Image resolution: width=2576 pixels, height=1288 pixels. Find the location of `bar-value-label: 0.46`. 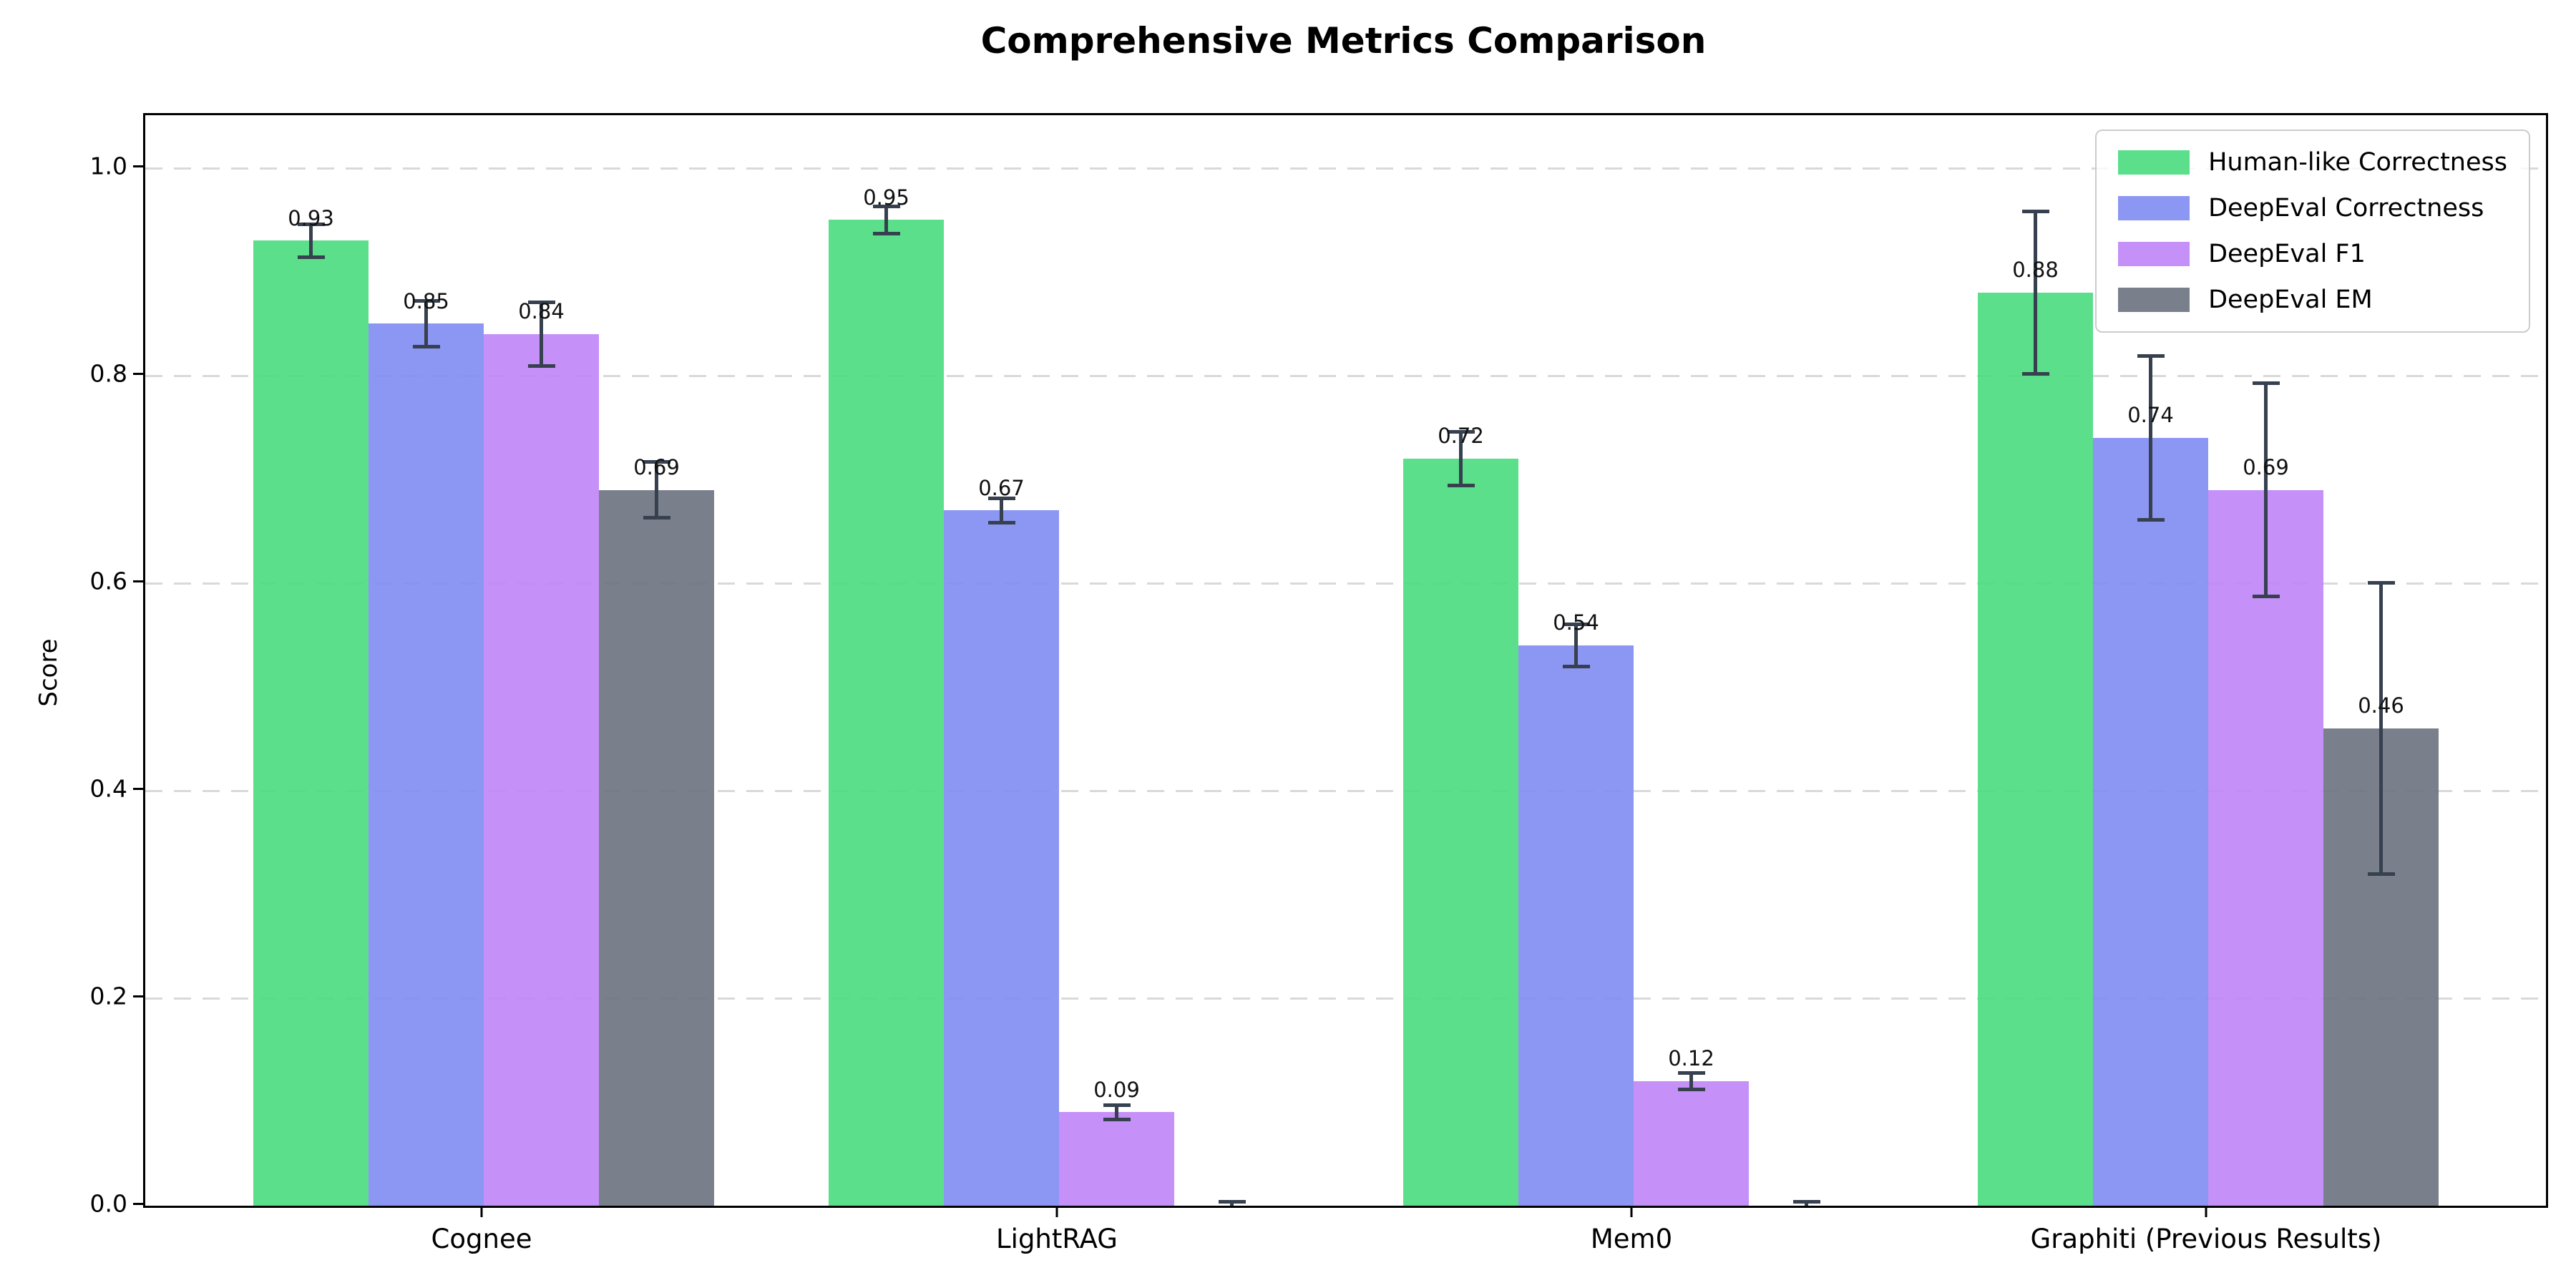

bar-value-label: 0.46 is located at coordinates (2381, 705).